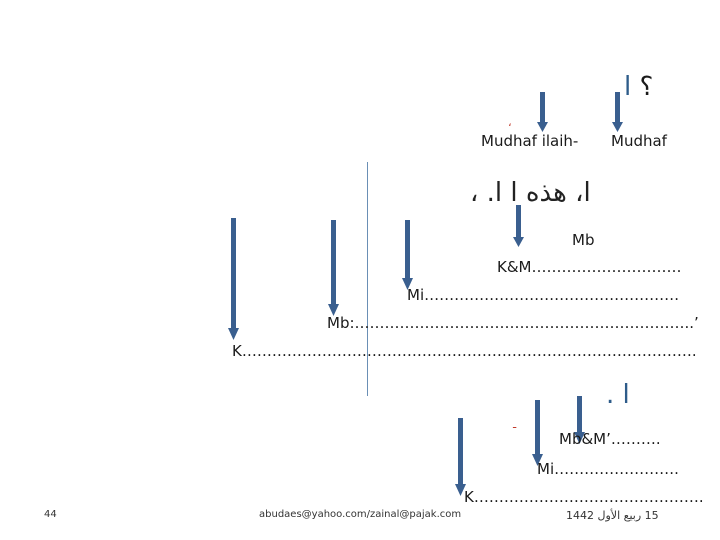 The image size is (720, 540). What do you see at coordinates (464, 351) in the screenshot?
I see `k-line: K……………………………………………………………………………….` at bounding box center [464, 351].